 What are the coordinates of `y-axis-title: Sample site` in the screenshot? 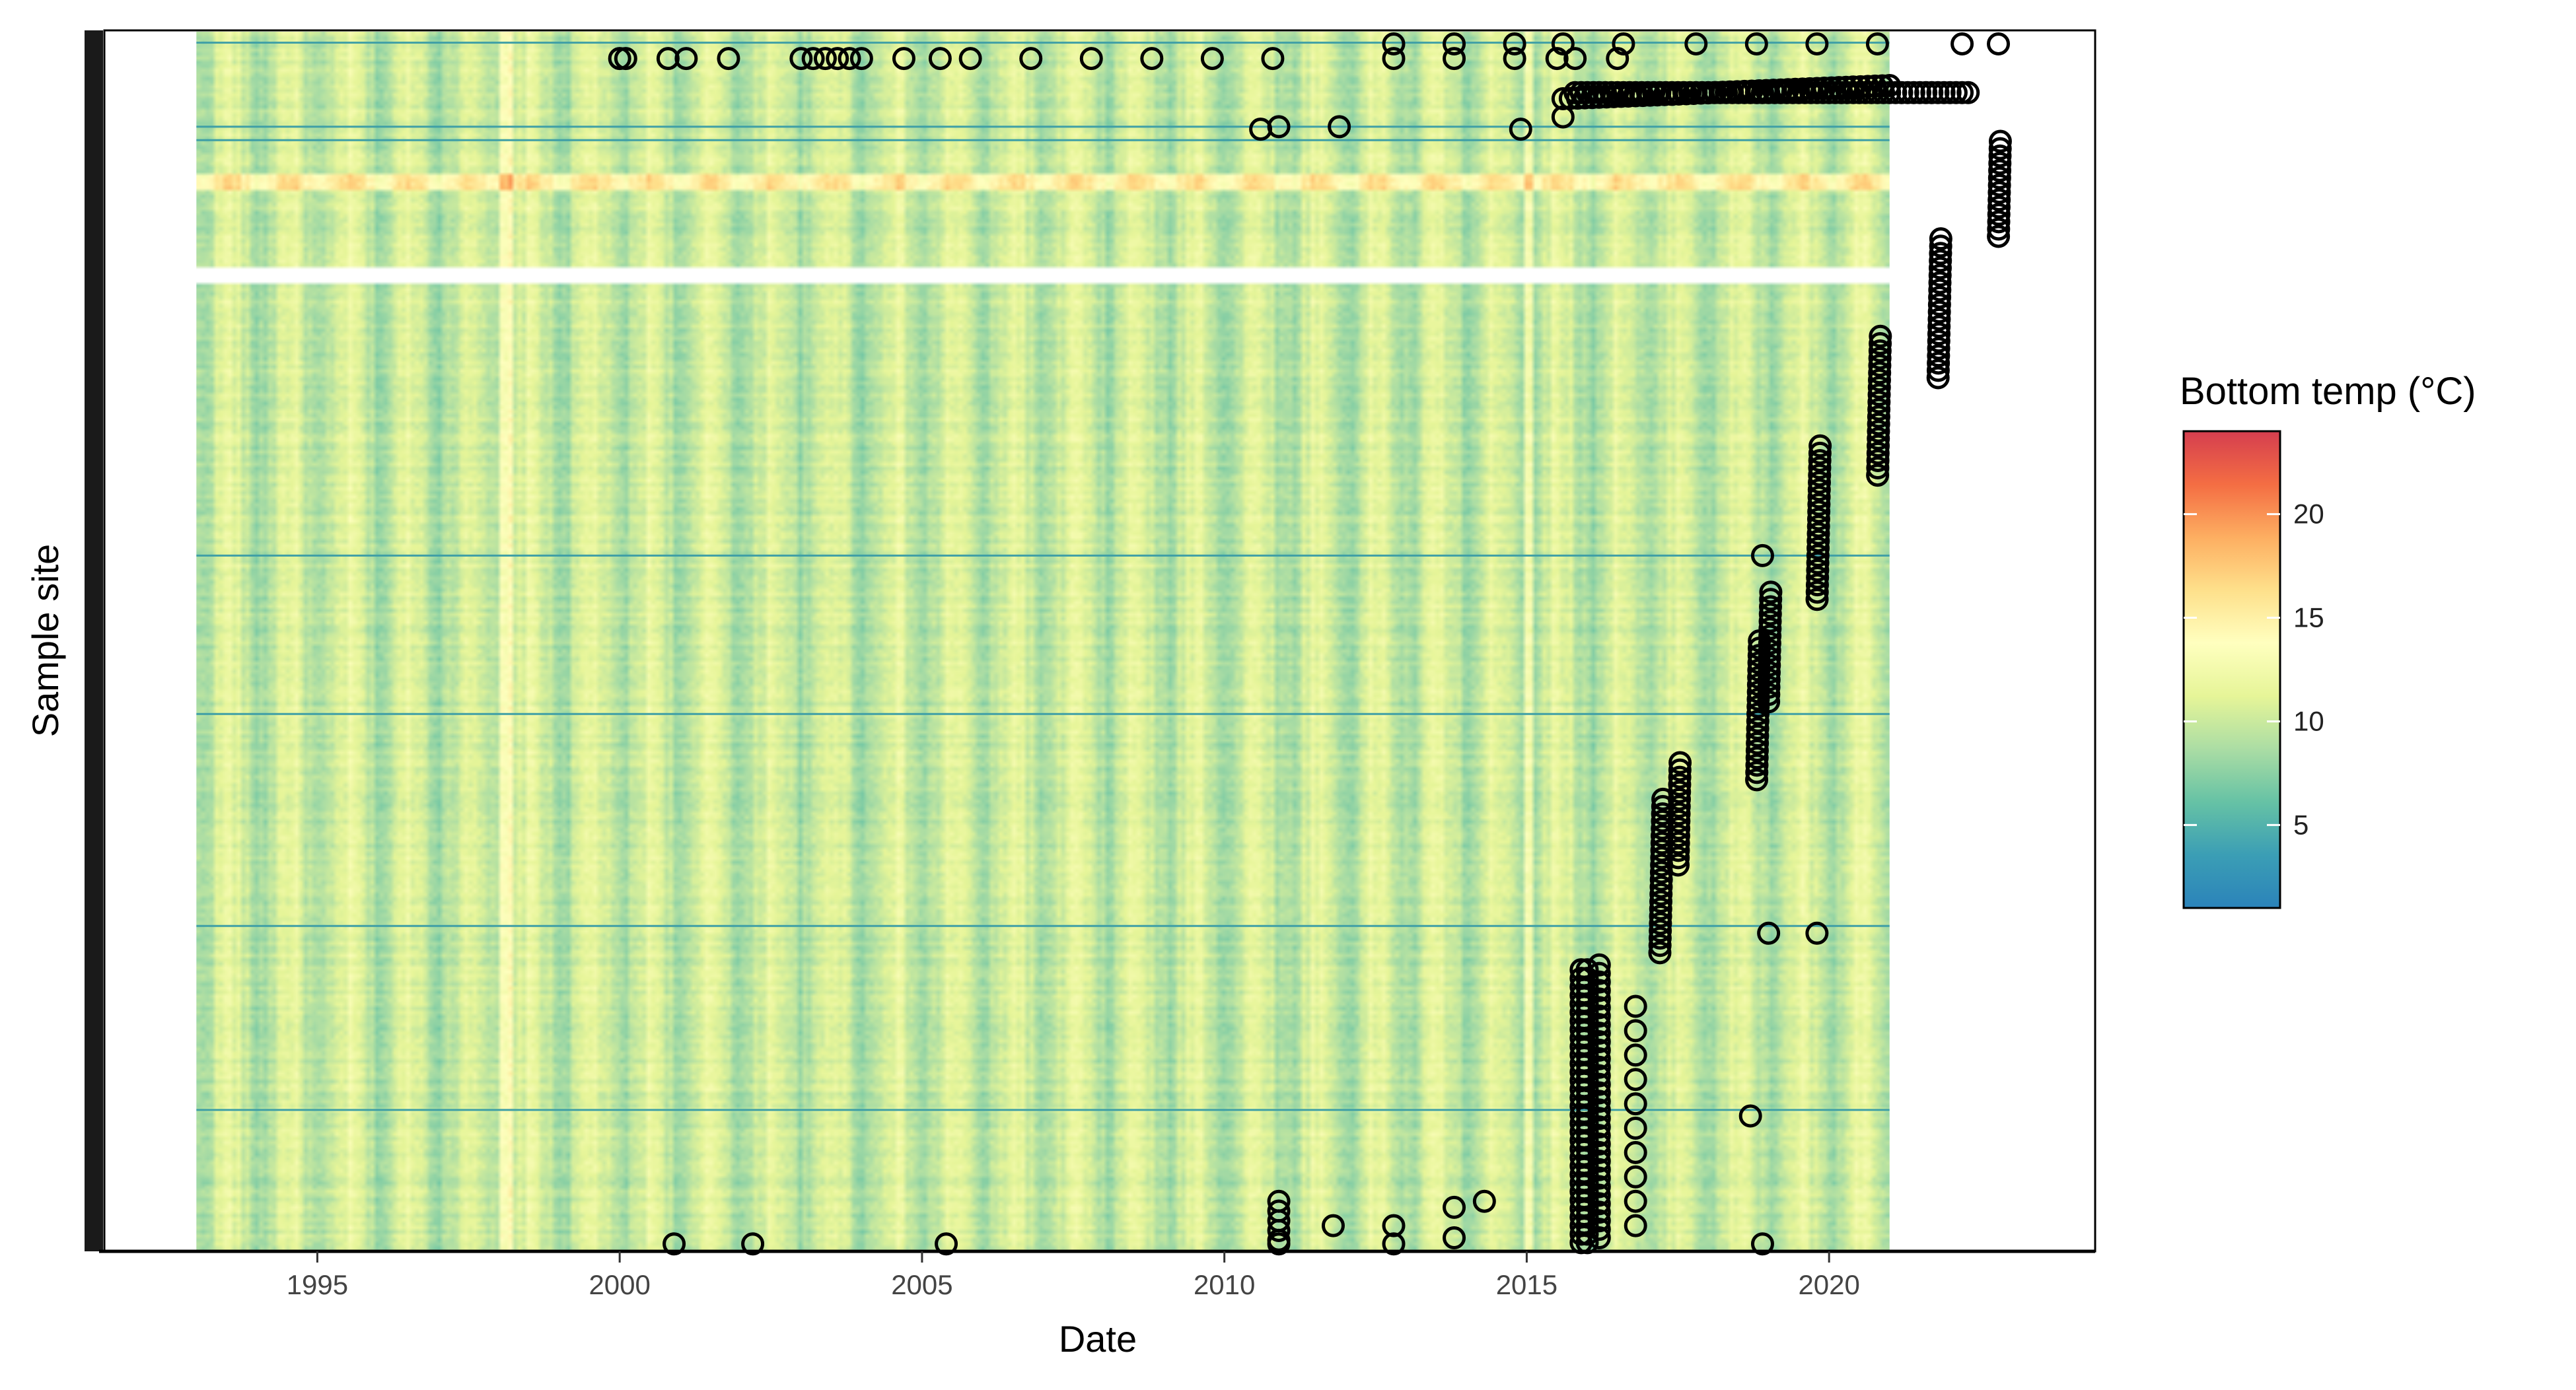 It's located at (45, 641).